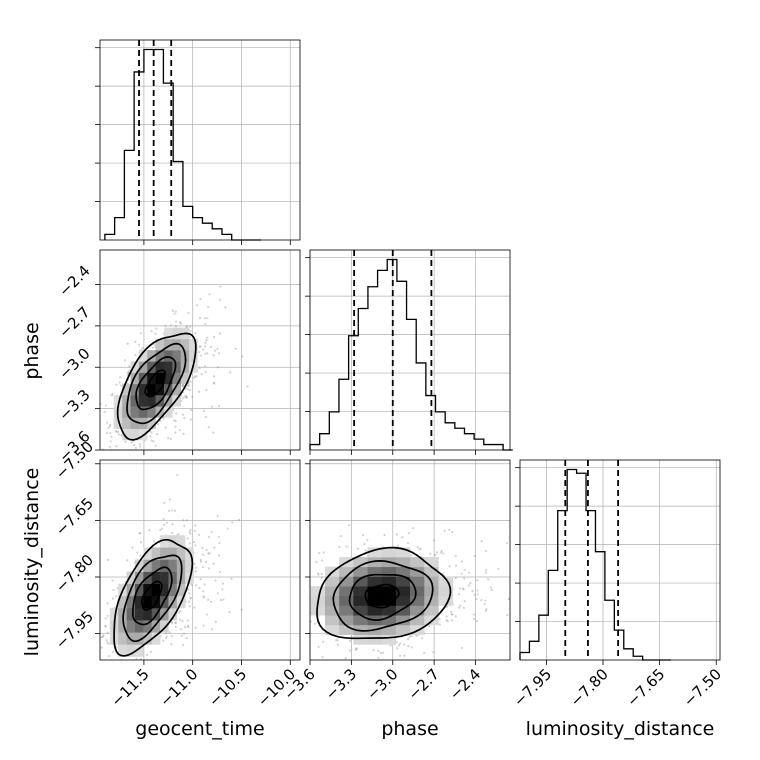  I want to click on x-tick-label: −10.5, so click(227, 687).